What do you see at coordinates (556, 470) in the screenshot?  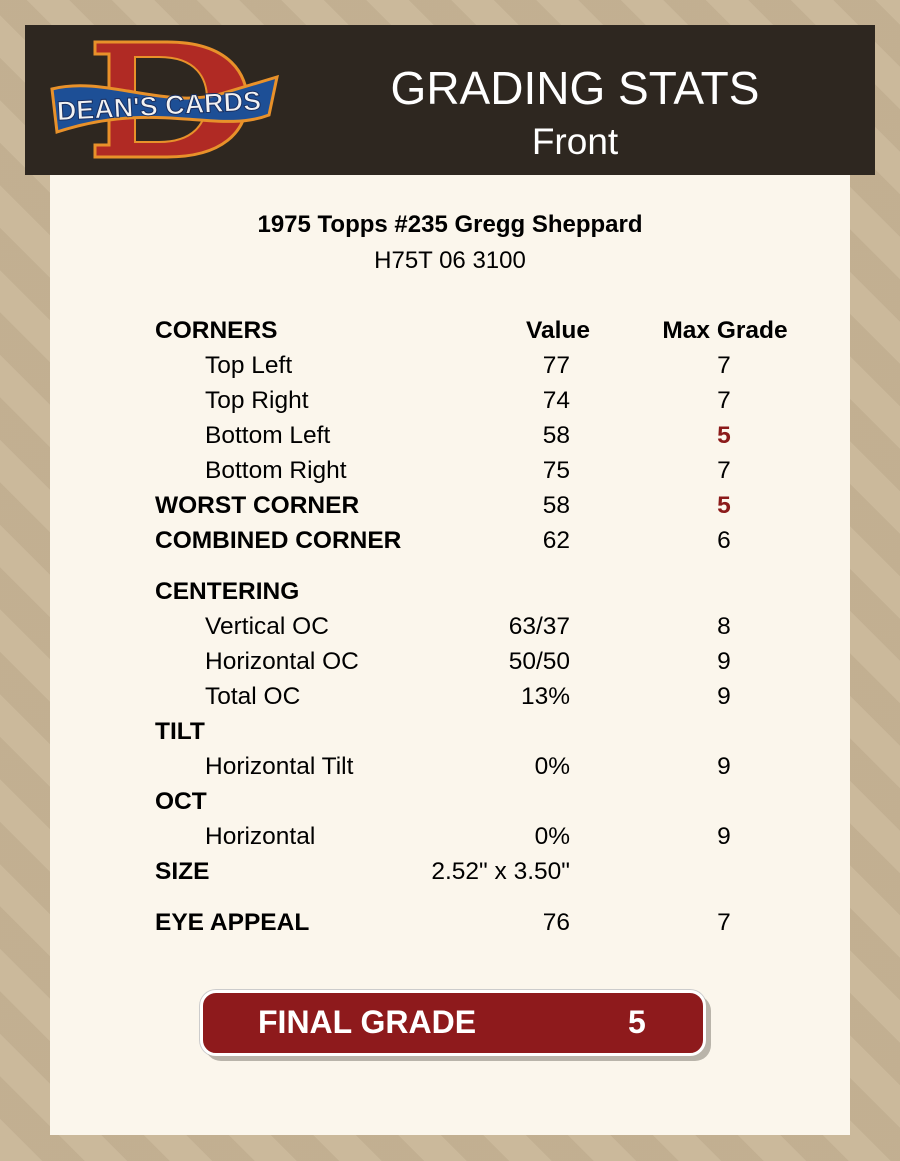 I see `row-value: 75` at bounding box center [556, 470].